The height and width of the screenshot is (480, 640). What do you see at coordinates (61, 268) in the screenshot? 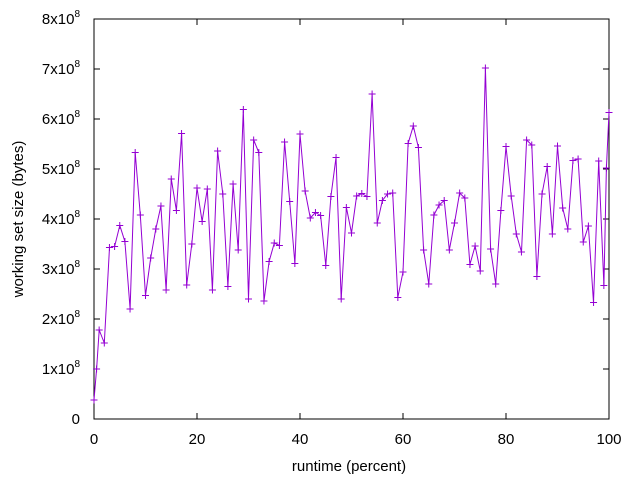
I see `y-tick-label: 3x10⁸` at bounding box center [61, 268].